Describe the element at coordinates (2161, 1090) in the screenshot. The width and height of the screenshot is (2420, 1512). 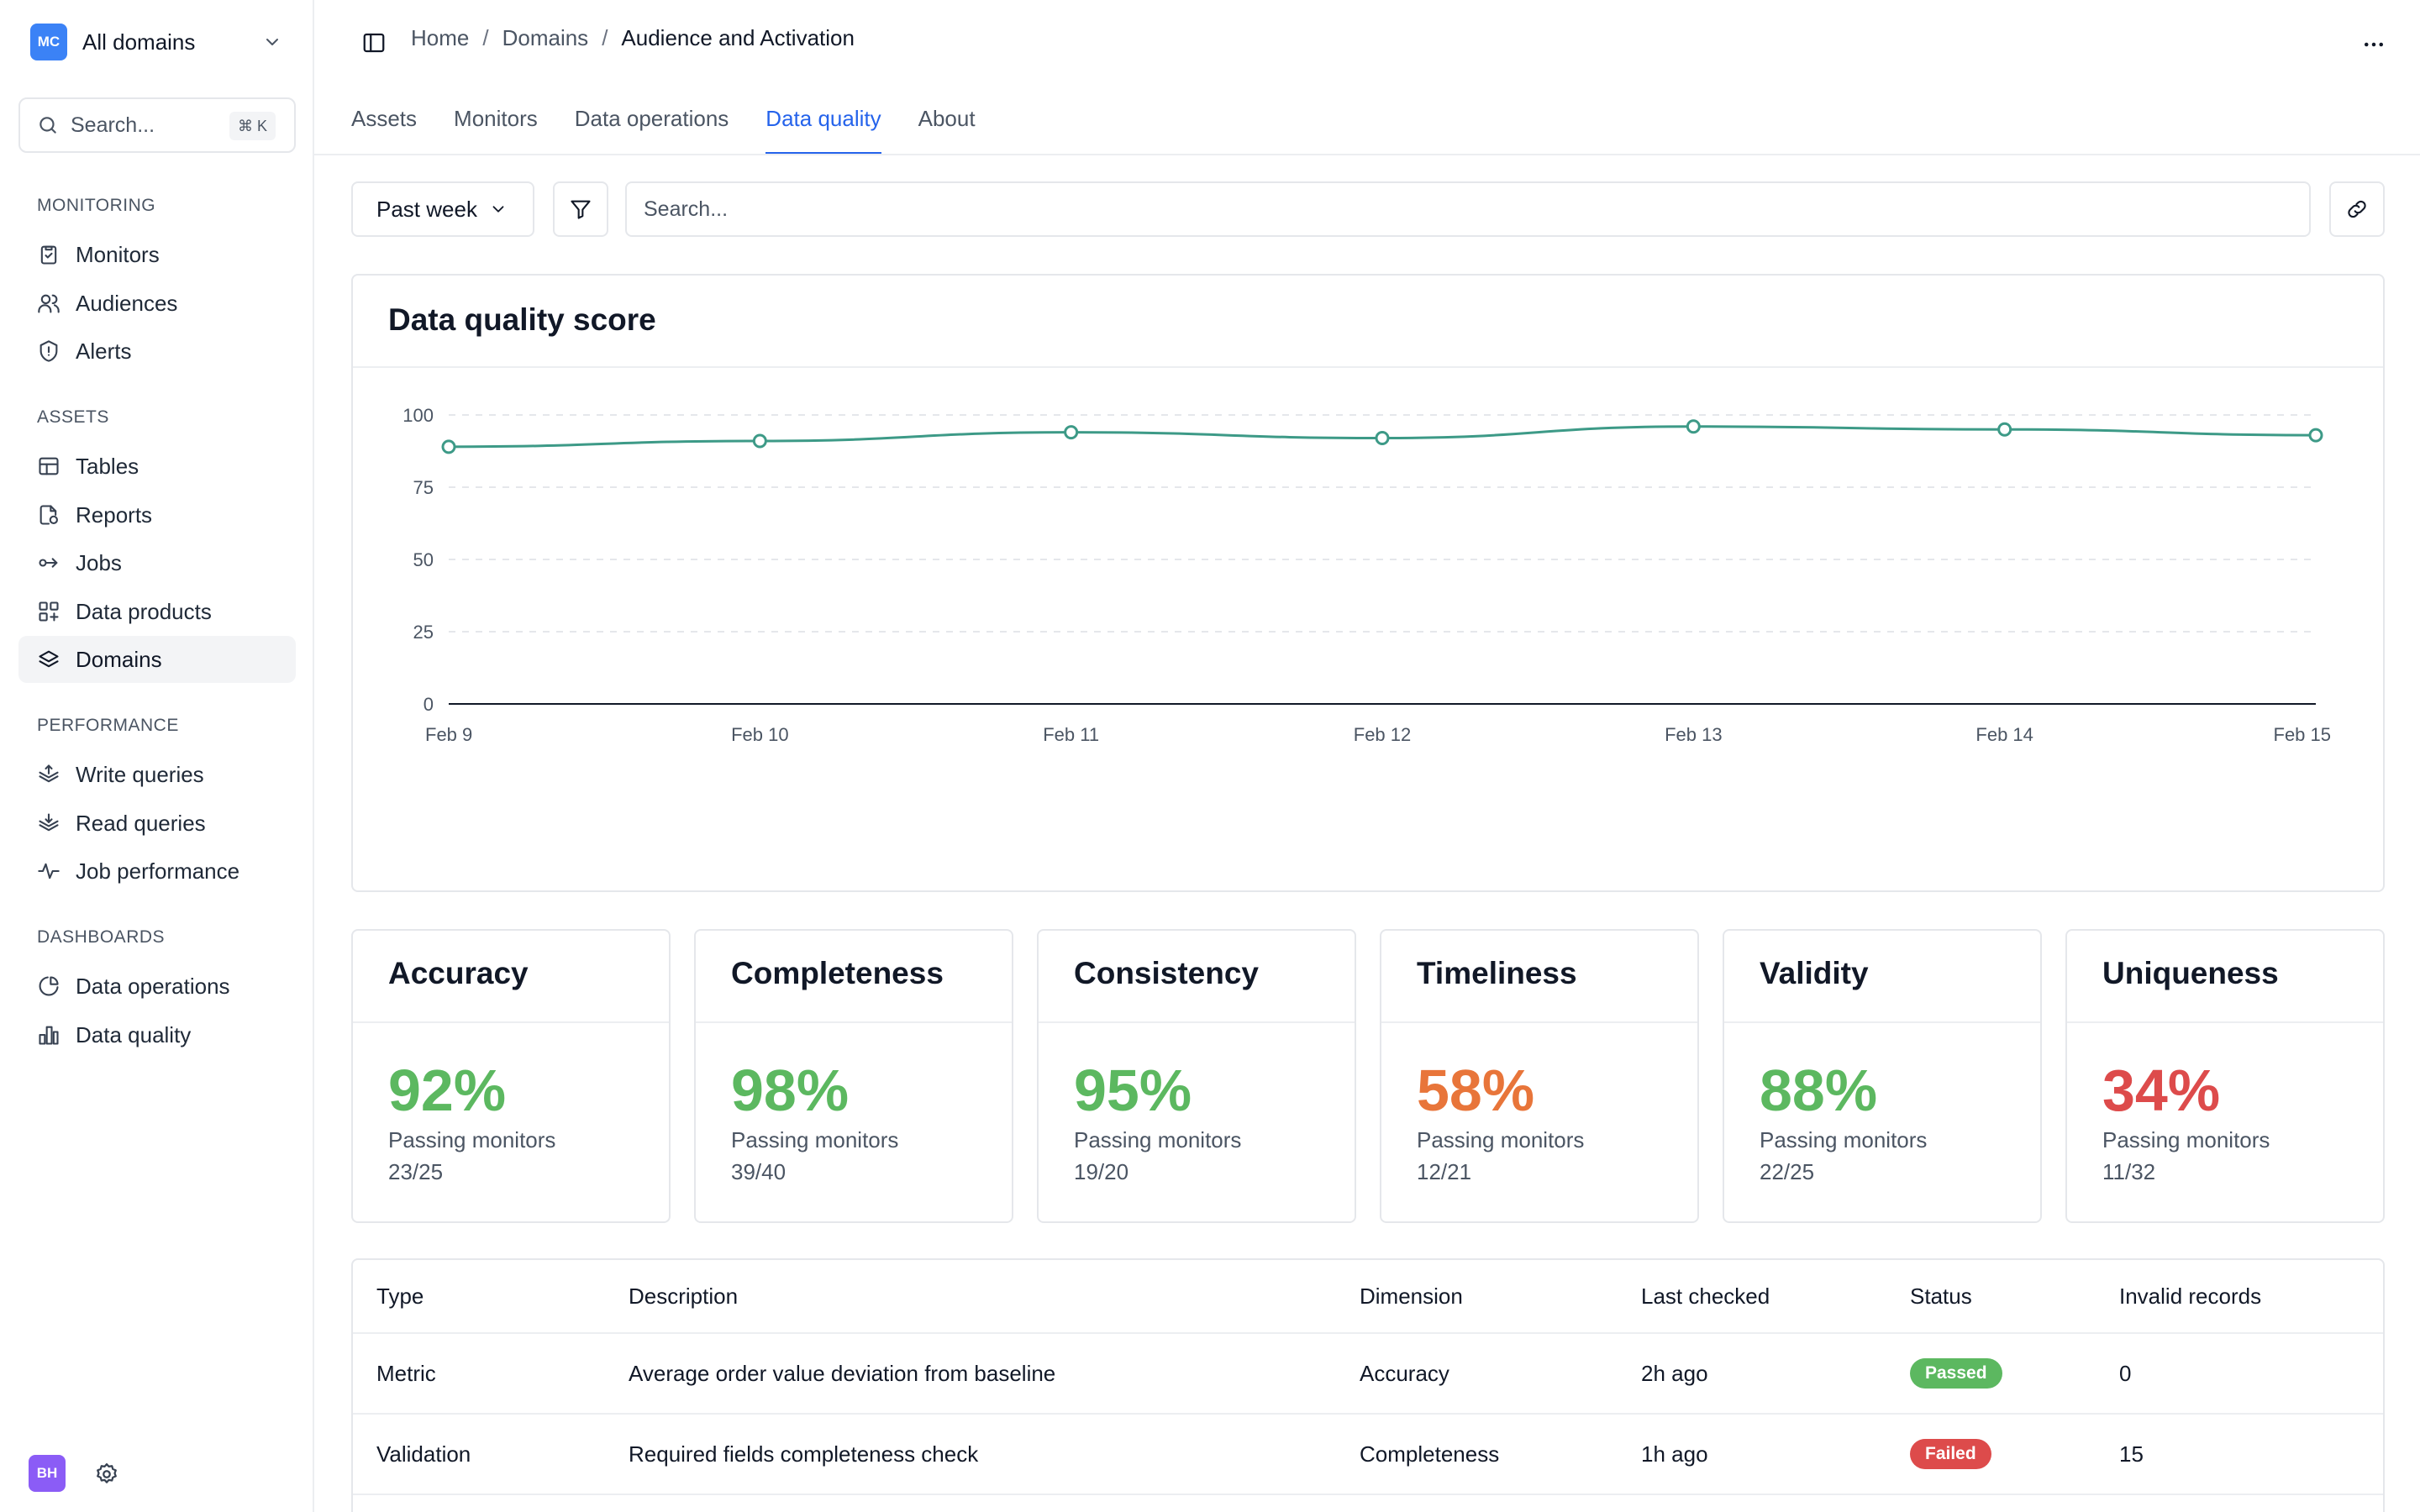
I see `metric-value: 34%` at that location.